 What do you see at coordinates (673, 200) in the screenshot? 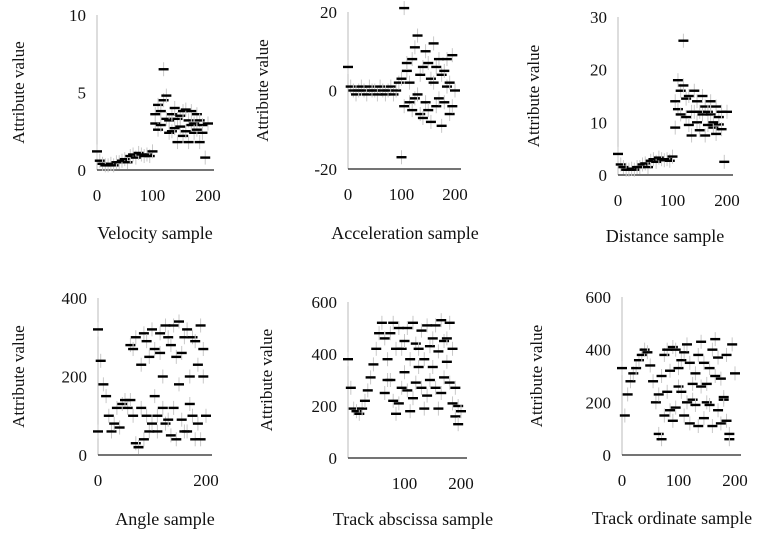
I see `x-tick-label: 100` at bounding box center [673, 200].